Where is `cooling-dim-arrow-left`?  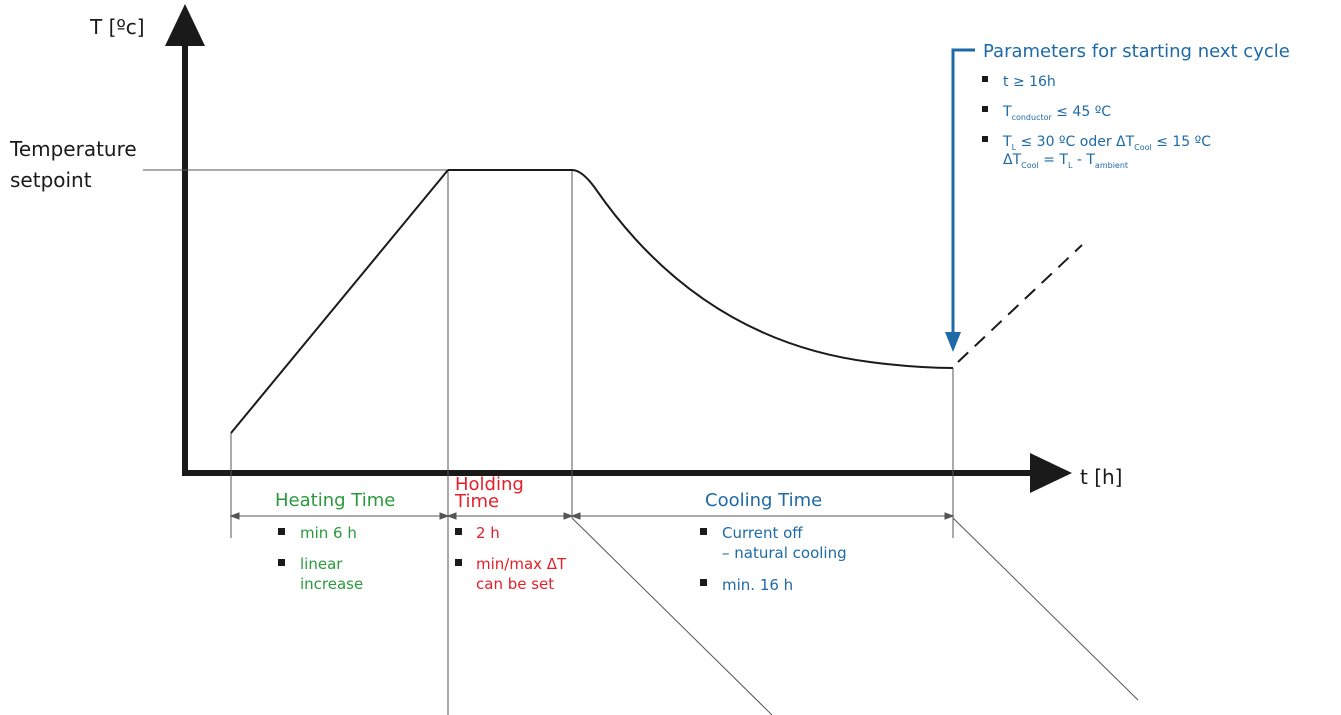 cooling-dim-arrow-left is located at coordinates (575, 516).